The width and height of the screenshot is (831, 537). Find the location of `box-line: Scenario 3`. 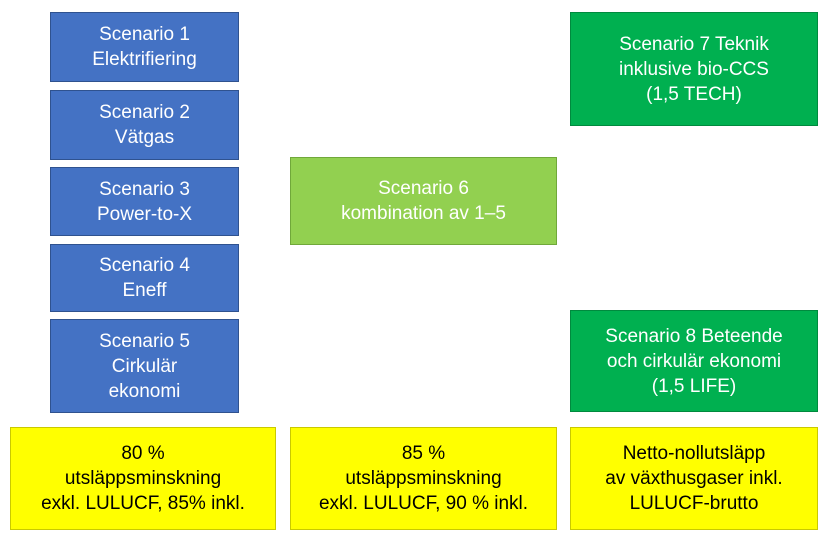

box-line: Scenario 3 is located at coordinates (144, 189).